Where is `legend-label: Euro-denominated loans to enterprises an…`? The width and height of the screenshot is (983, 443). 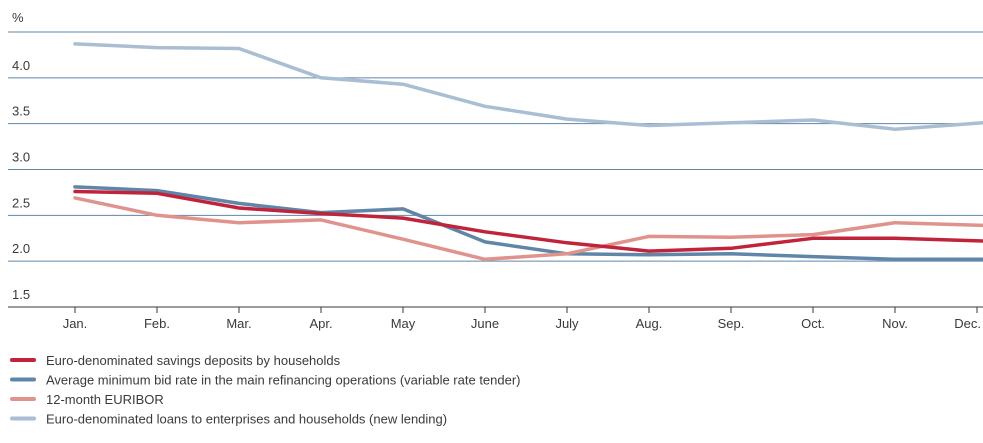 legend-label: Euro-denominated loans to enterprises an… is located at coordinates (246, 419).